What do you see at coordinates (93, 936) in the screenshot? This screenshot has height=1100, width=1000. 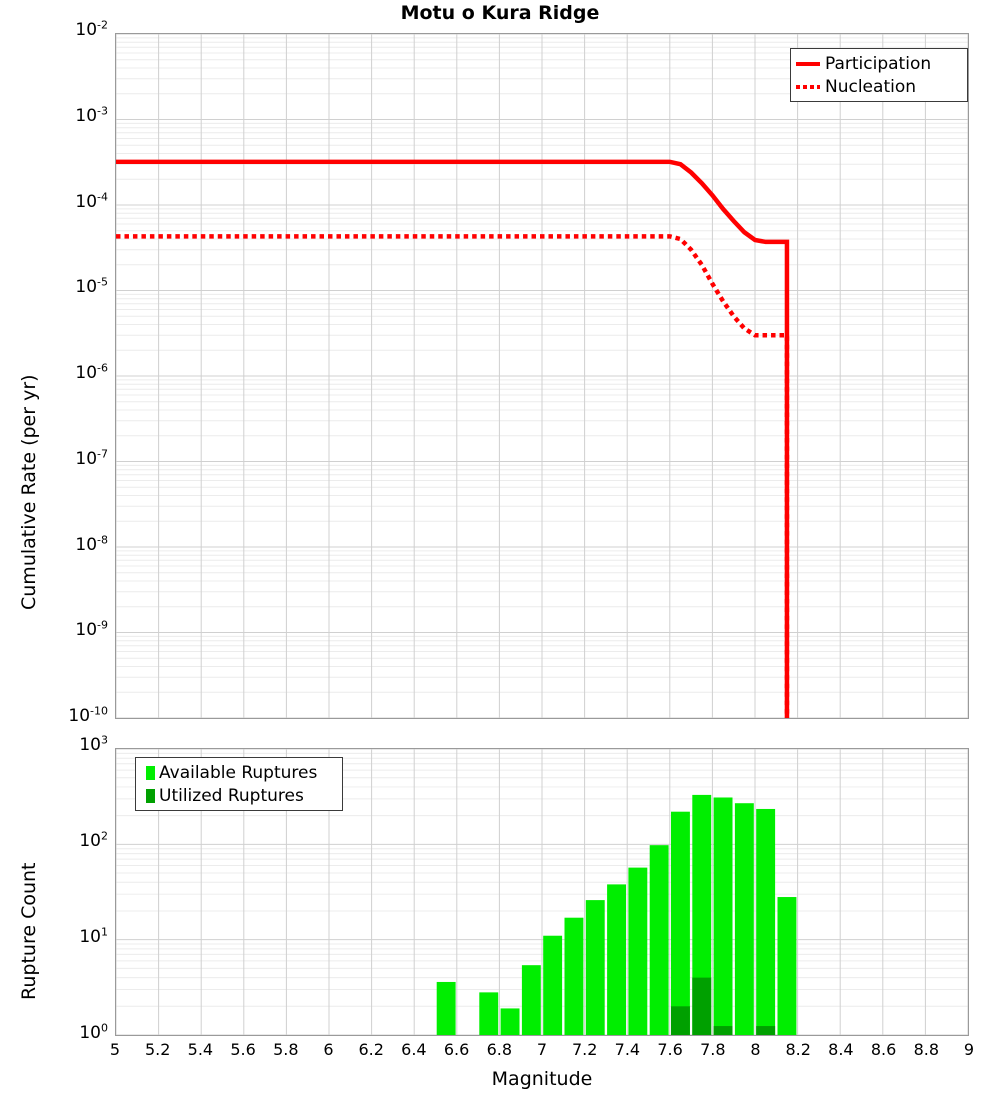 I see `bottom-plot-ytick: 10¹` at bounding box center [93, 936].